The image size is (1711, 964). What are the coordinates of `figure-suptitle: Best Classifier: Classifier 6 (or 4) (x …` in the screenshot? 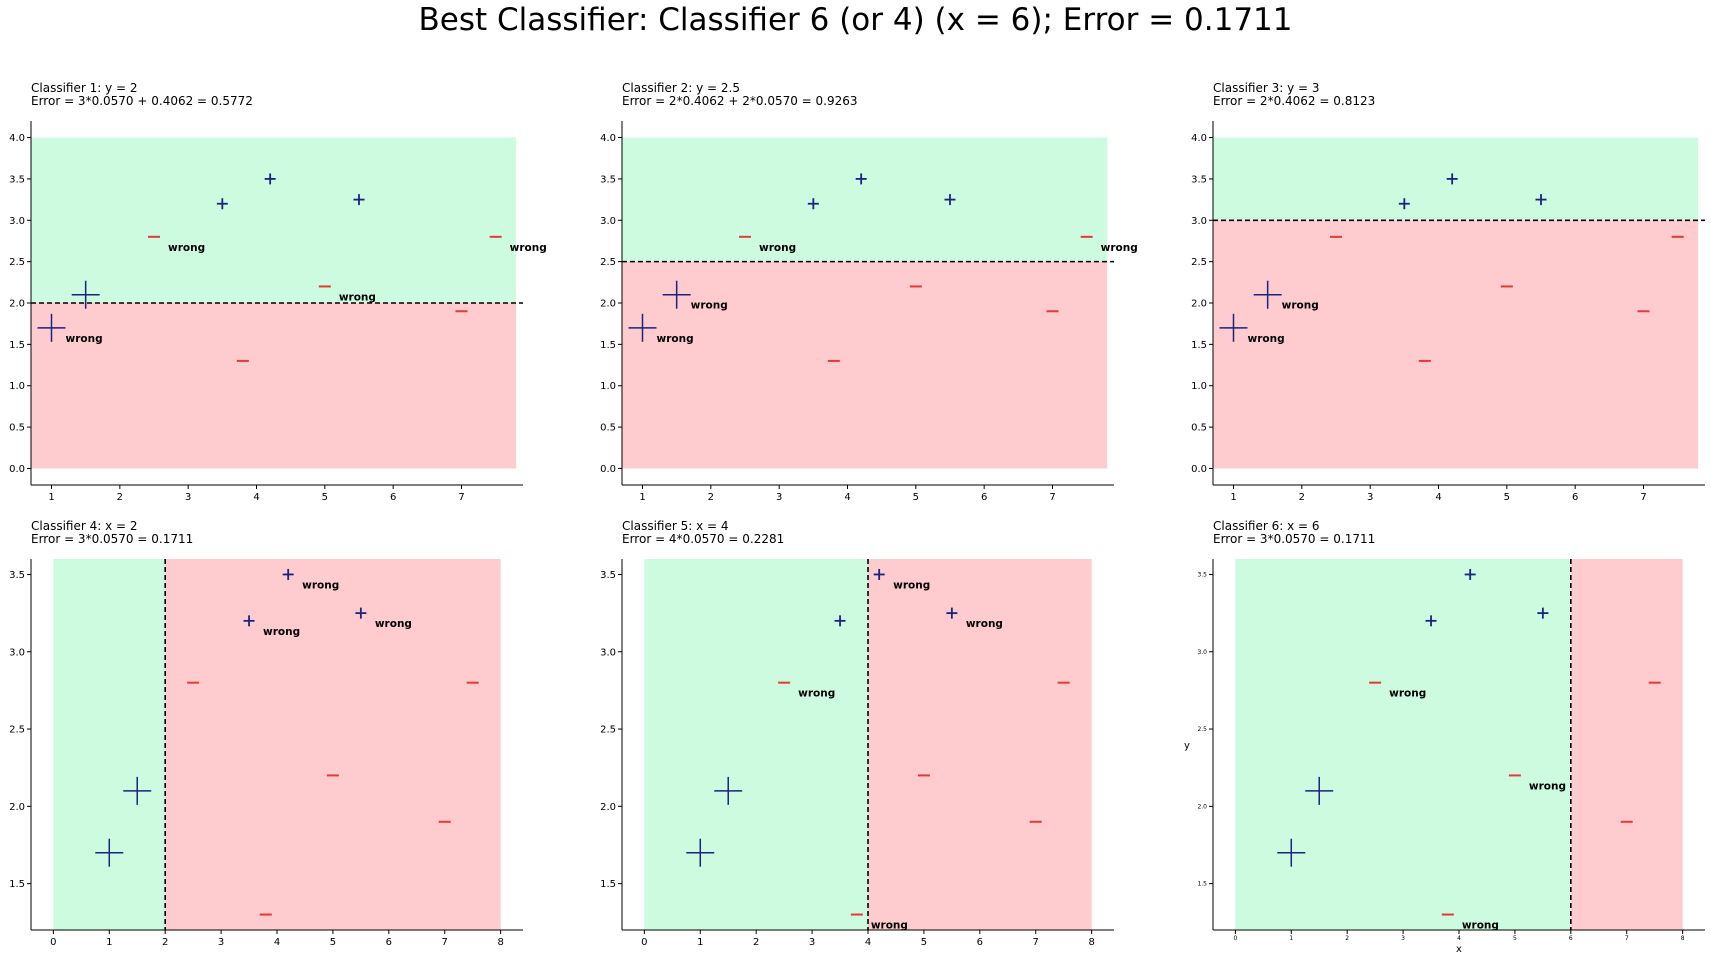 It's located at (855, 20).